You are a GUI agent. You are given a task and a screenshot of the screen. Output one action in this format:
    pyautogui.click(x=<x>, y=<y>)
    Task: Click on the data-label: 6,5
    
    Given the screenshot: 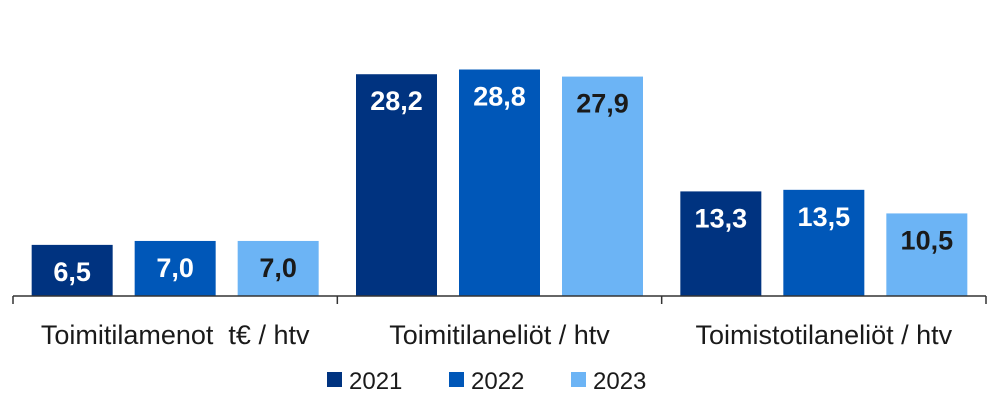 What is the action you would take?
    pyautogui.click(x=72, y=272)
    